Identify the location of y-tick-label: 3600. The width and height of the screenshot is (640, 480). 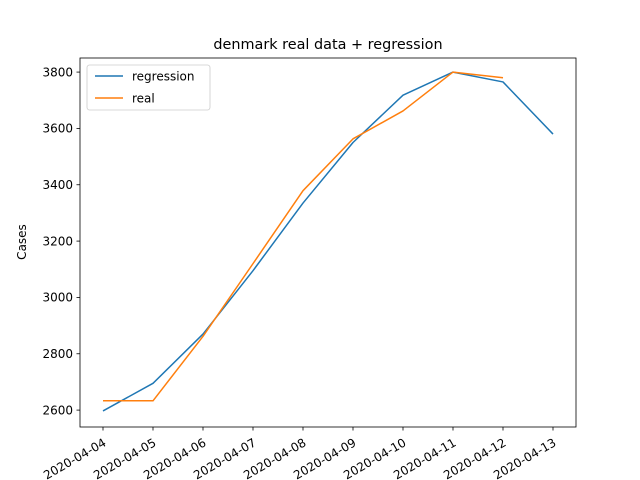
(57, 129).